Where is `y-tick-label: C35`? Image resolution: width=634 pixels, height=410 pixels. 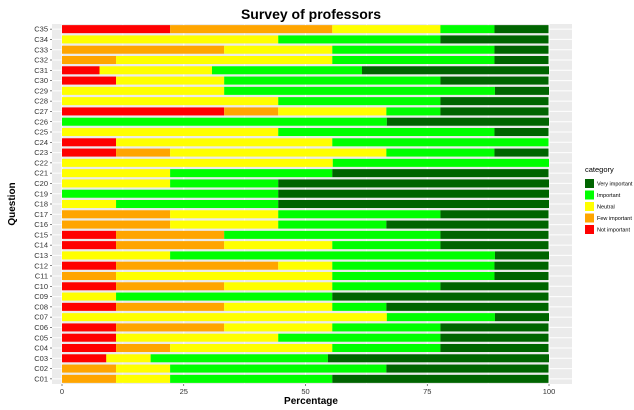
y-tick-label: C35 is located at coordinates (41, 29).